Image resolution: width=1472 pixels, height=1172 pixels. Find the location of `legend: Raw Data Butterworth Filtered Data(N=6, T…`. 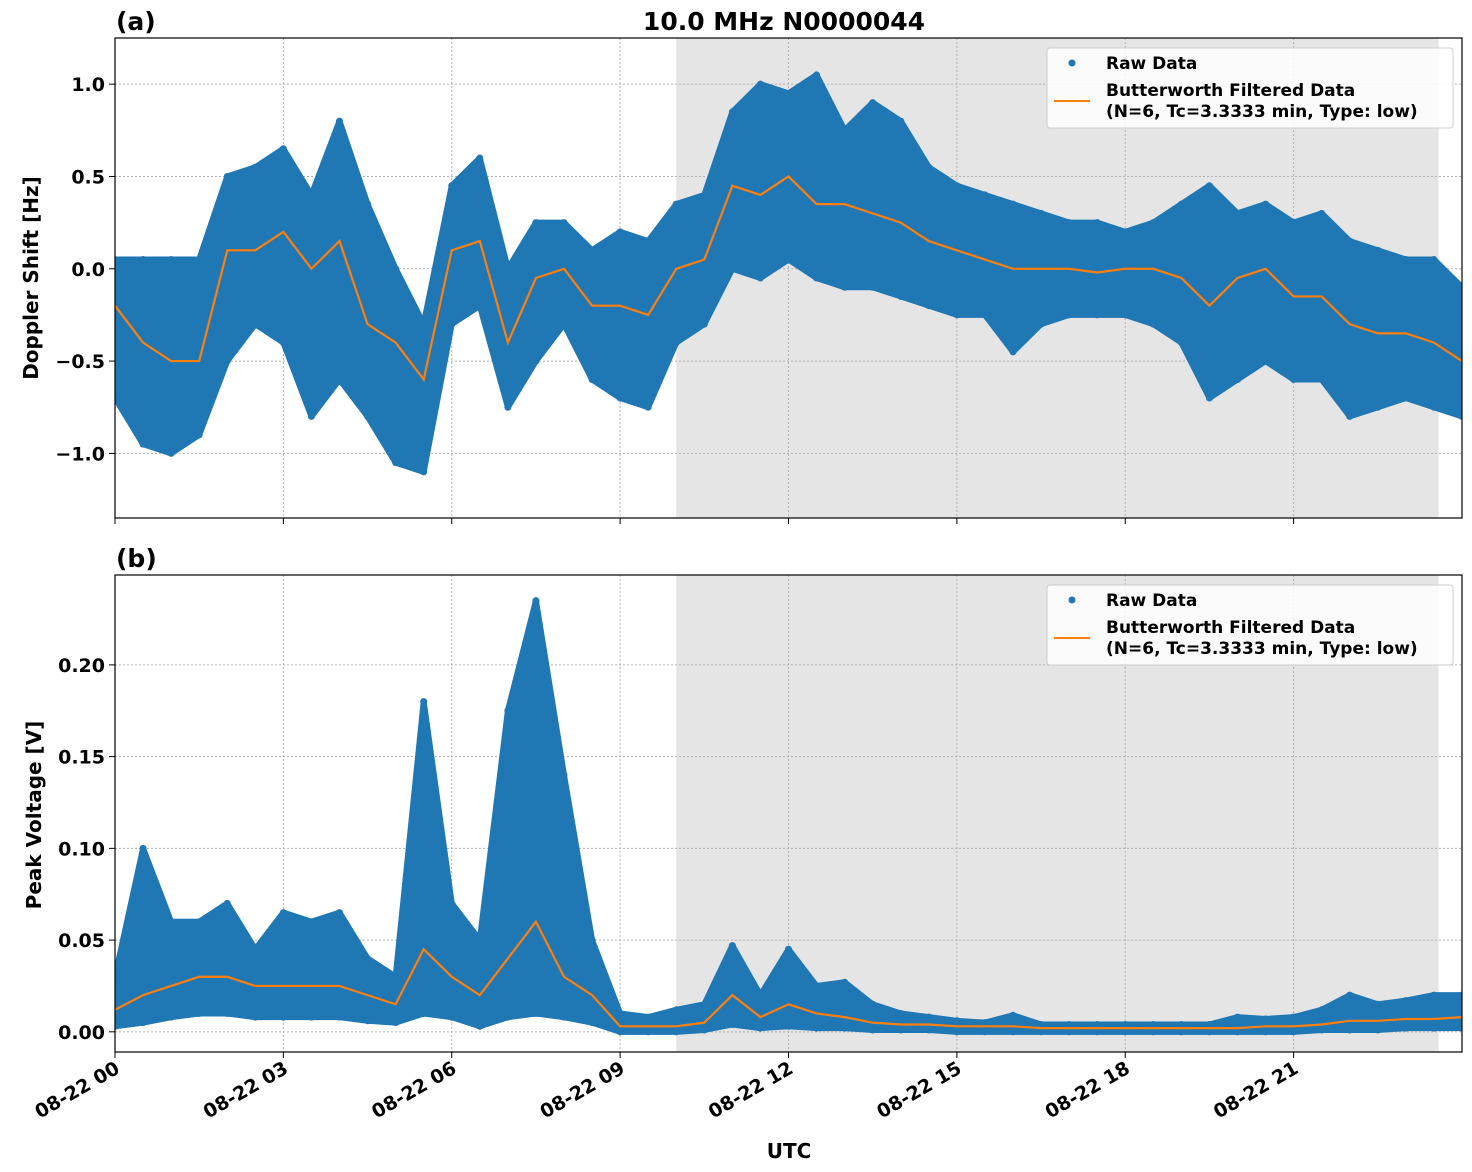

legend: Raw Data Butterworth Filtered Data(N=6, T… is located at coordinates (1250, 88).